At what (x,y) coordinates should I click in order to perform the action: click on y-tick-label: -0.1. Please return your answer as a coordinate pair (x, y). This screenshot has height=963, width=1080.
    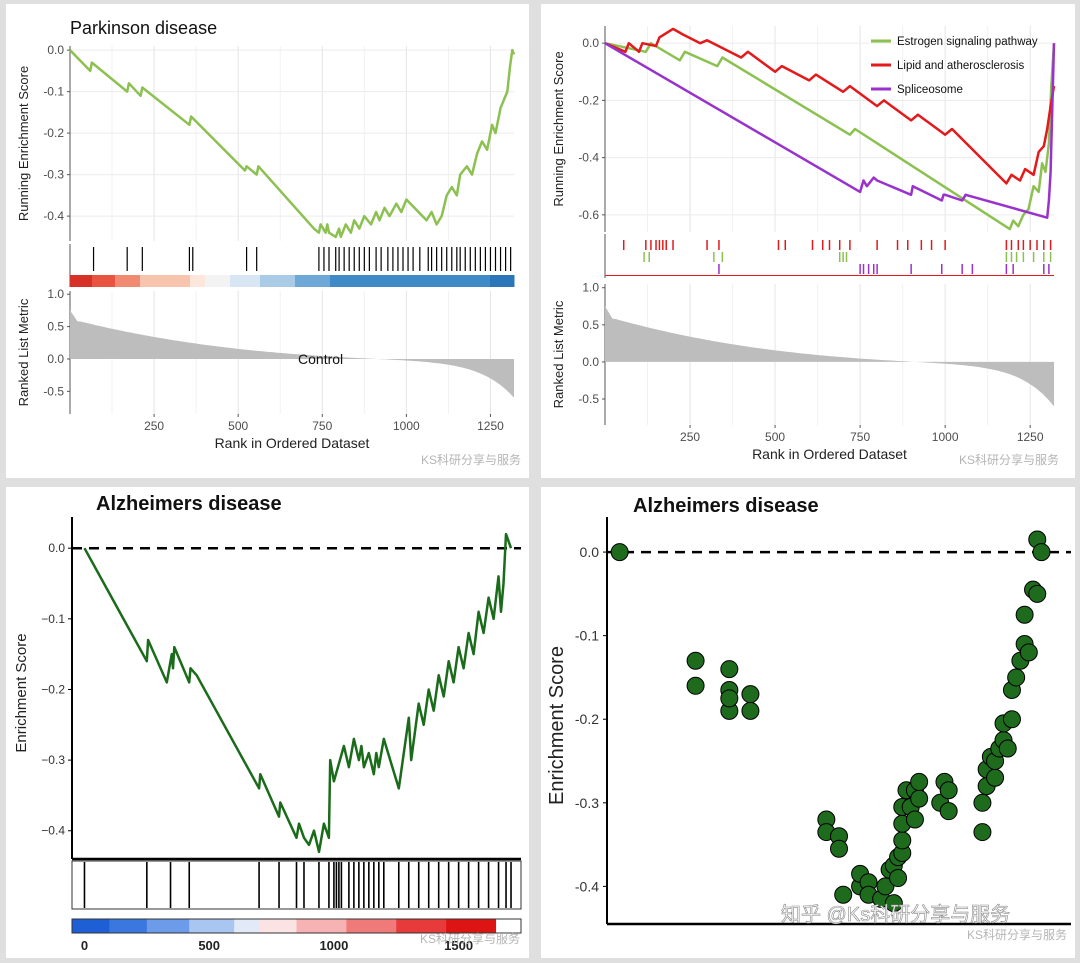
    Looking at the image, I should click on (587, 636).